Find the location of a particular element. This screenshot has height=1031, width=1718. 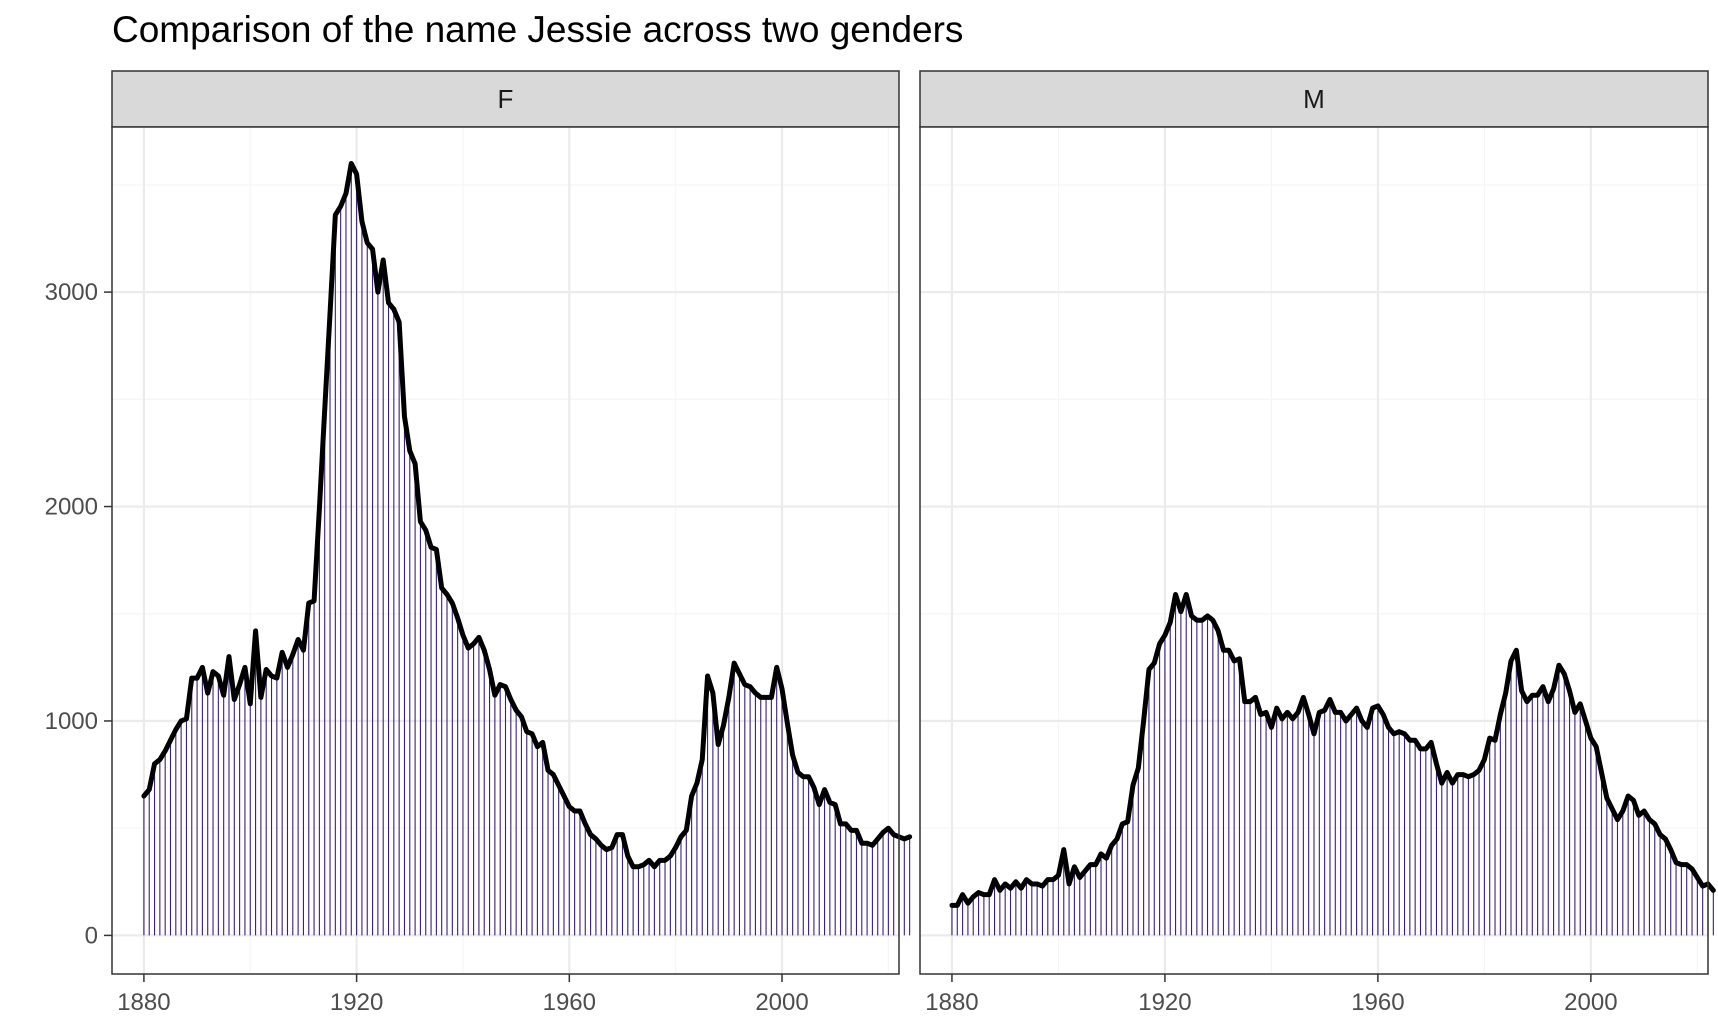

y-tick-label: 2000 is located at coordinates (71, 507).